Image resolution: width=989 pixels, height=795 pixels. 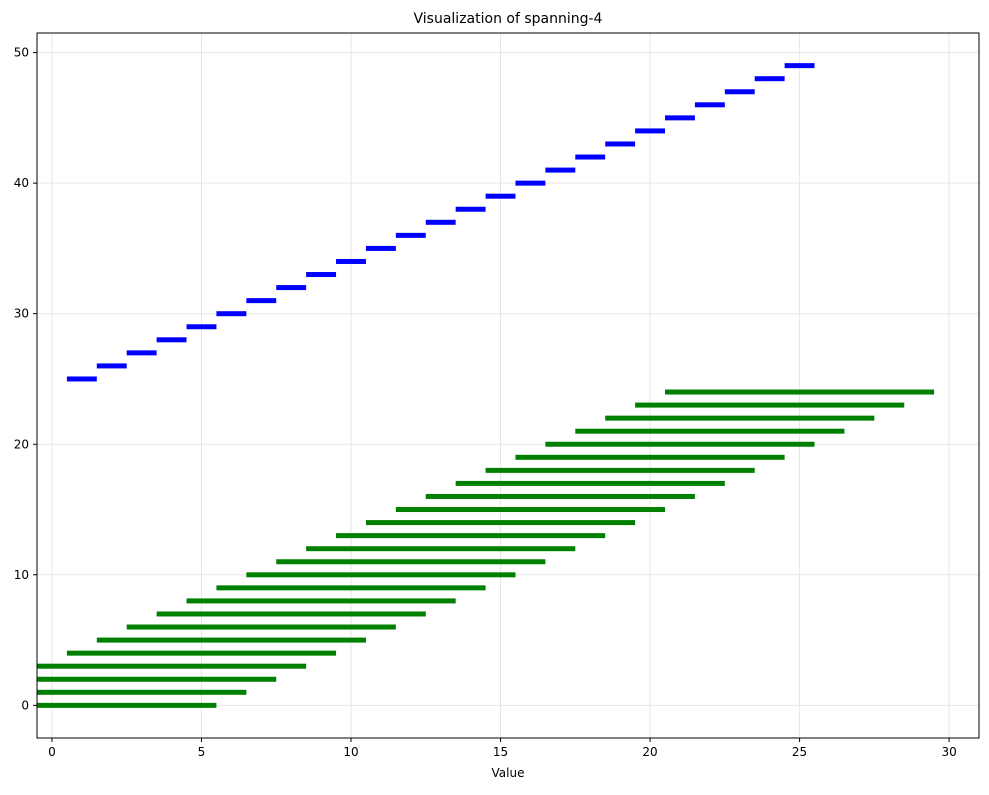 What do you see at coordinates (799, 752) in the screenshot?
I see `x-tick-label: 25` at bounding box center [799, 752].